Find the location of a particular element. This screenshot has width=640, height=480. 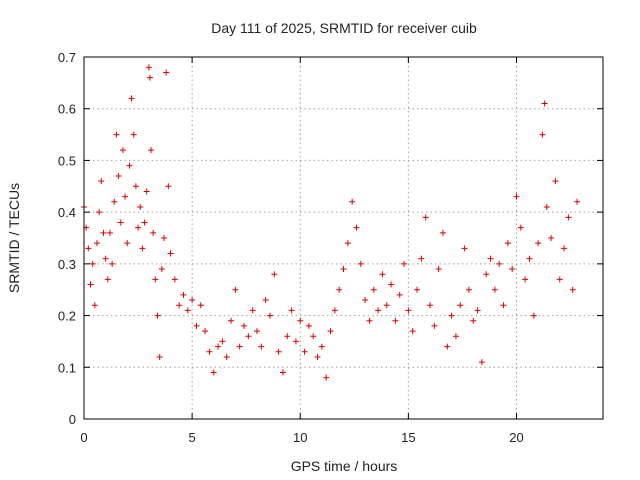

y-tick-label: 0.6 is located at coordinates (67, 109).